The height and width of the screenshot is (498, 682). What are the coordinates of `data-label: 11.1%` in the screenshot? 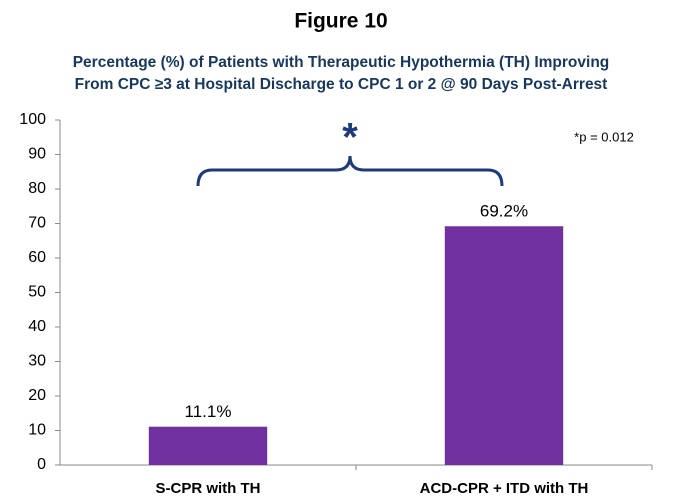 It's located at (208, 411).